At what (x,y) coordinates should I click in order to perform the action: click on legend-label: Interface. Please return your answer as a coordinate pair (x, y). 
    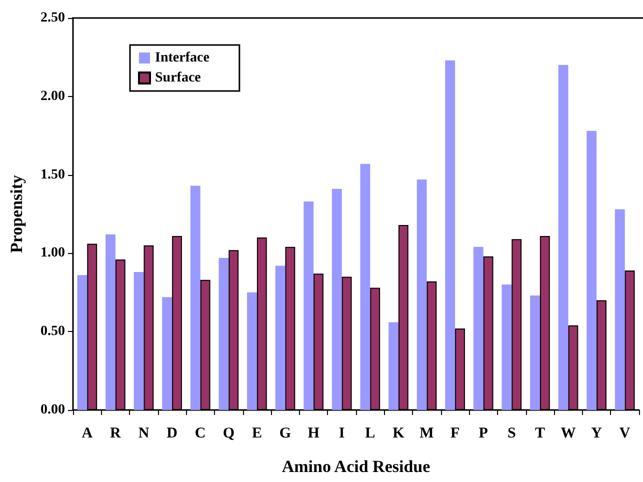
    Looking at the image, I should click on (182, 58).